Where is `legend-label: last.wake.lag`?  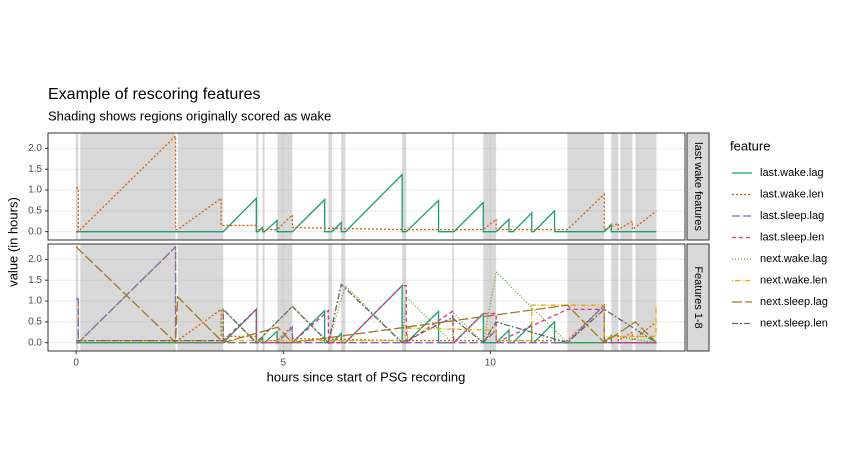
legend-label: last.wake.lag is located at coordinates (792, 173).